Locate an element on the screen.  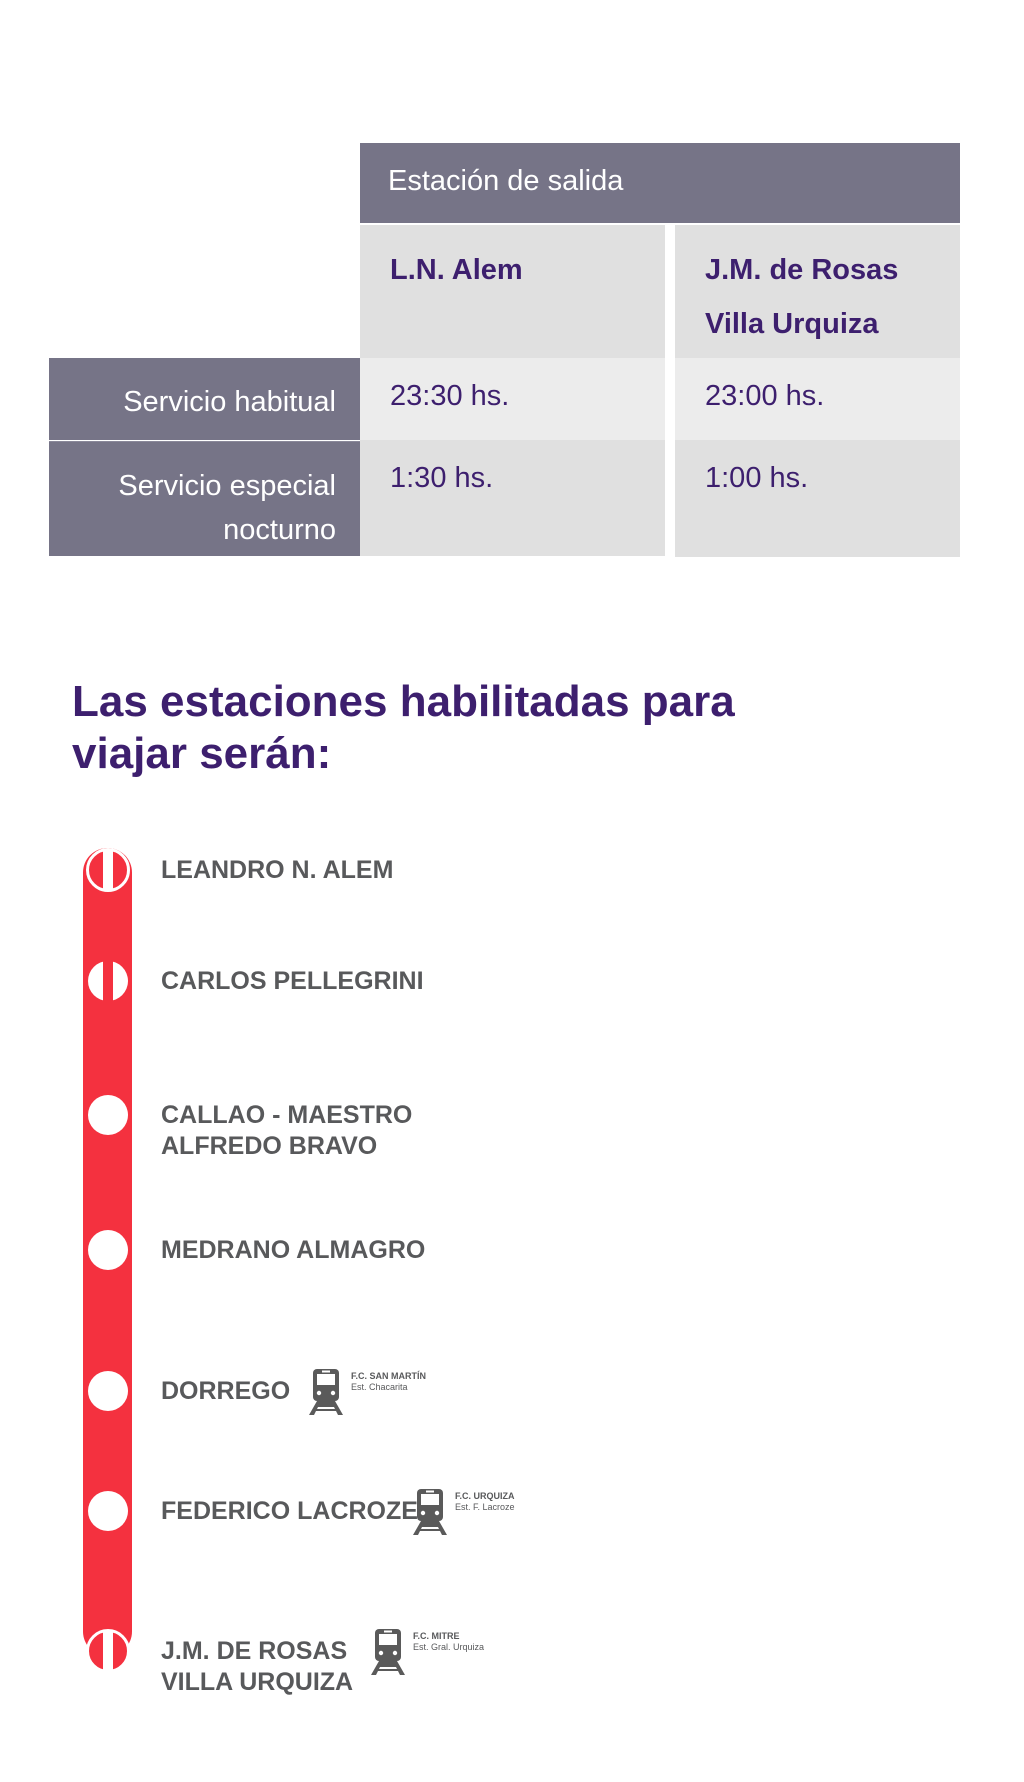
rail-station-name: Est. Chacarita is located at coordinates (379, 1387).